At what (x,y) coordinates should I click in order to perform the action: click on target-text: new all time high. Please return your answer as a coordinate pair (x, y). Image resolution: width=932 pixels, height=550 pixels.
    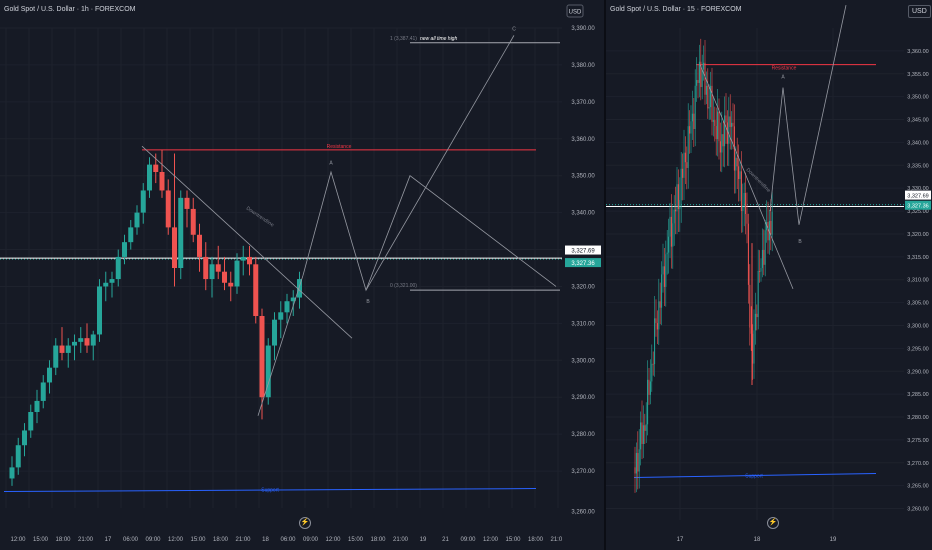
    Looking at the image, I should click on (438, 39).